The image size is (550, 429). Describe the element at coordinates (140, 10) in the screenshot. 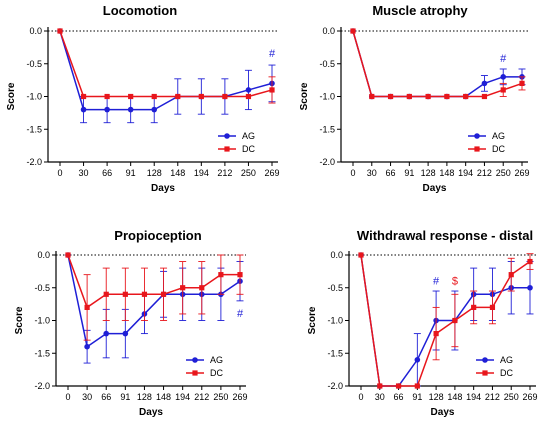

I see `chart-title: Locomotion` at that location.